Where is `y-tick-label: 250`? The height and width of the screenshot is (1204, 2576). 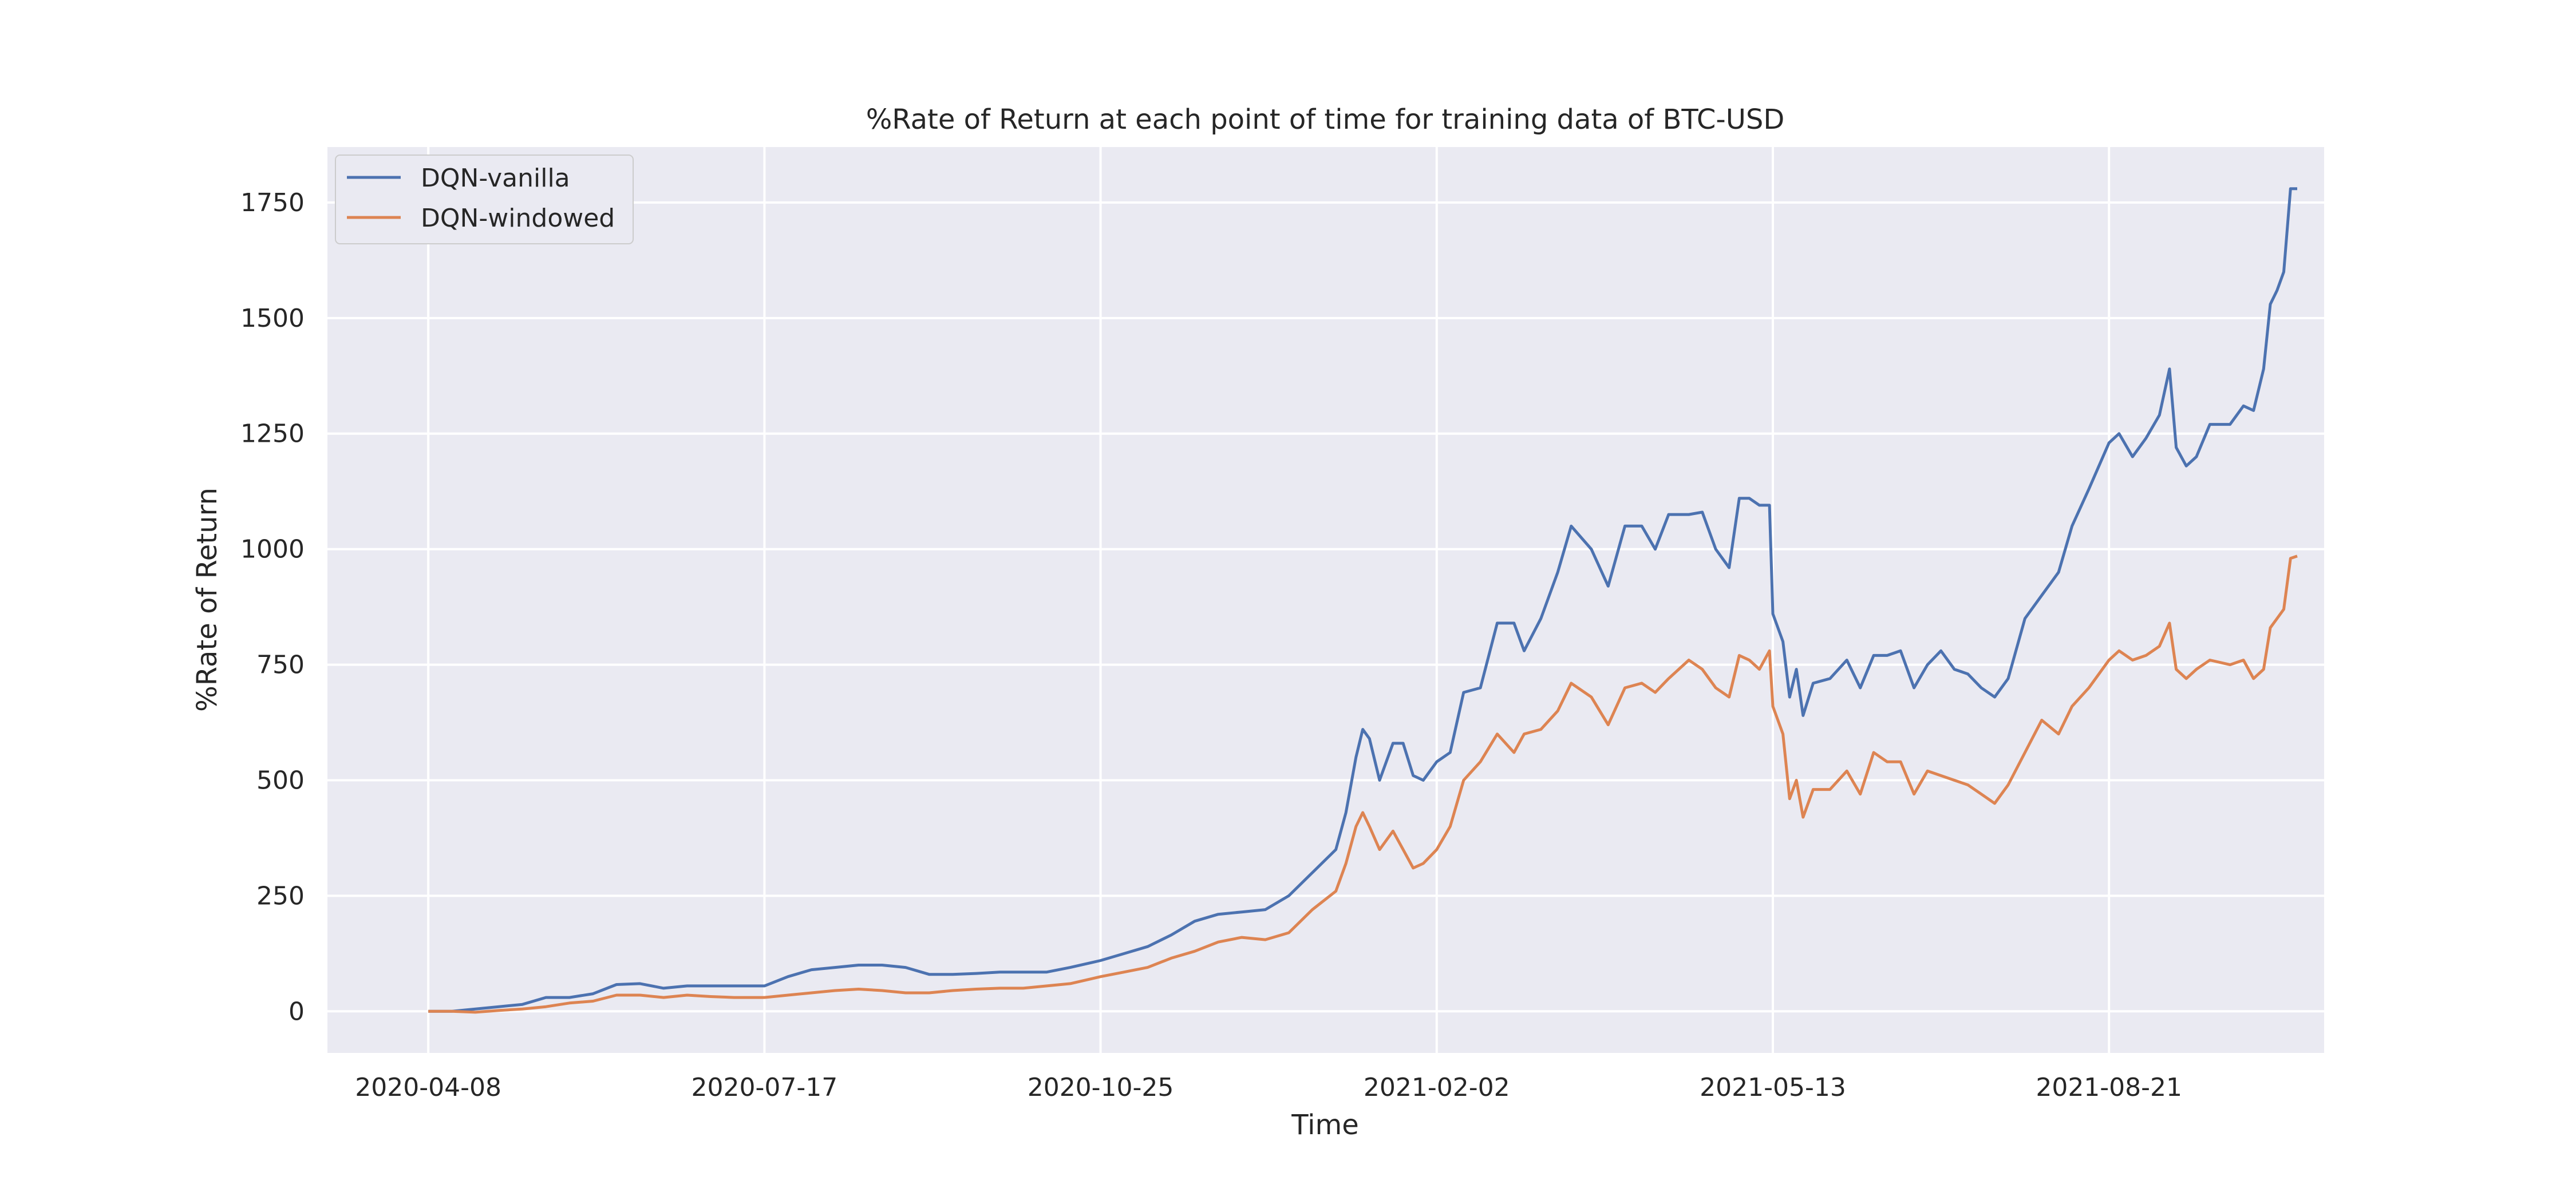 y-tick-label: 250 is located at coordinates (280, 895).